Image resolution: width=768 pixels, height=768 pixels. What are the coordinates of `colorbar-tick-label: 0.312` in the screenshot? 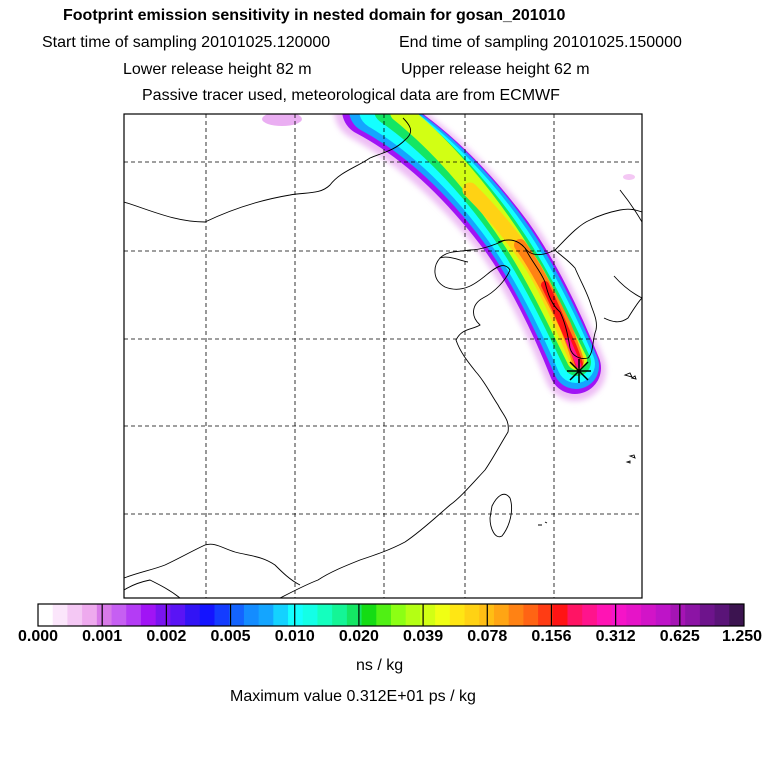 It's located at (615, 636).